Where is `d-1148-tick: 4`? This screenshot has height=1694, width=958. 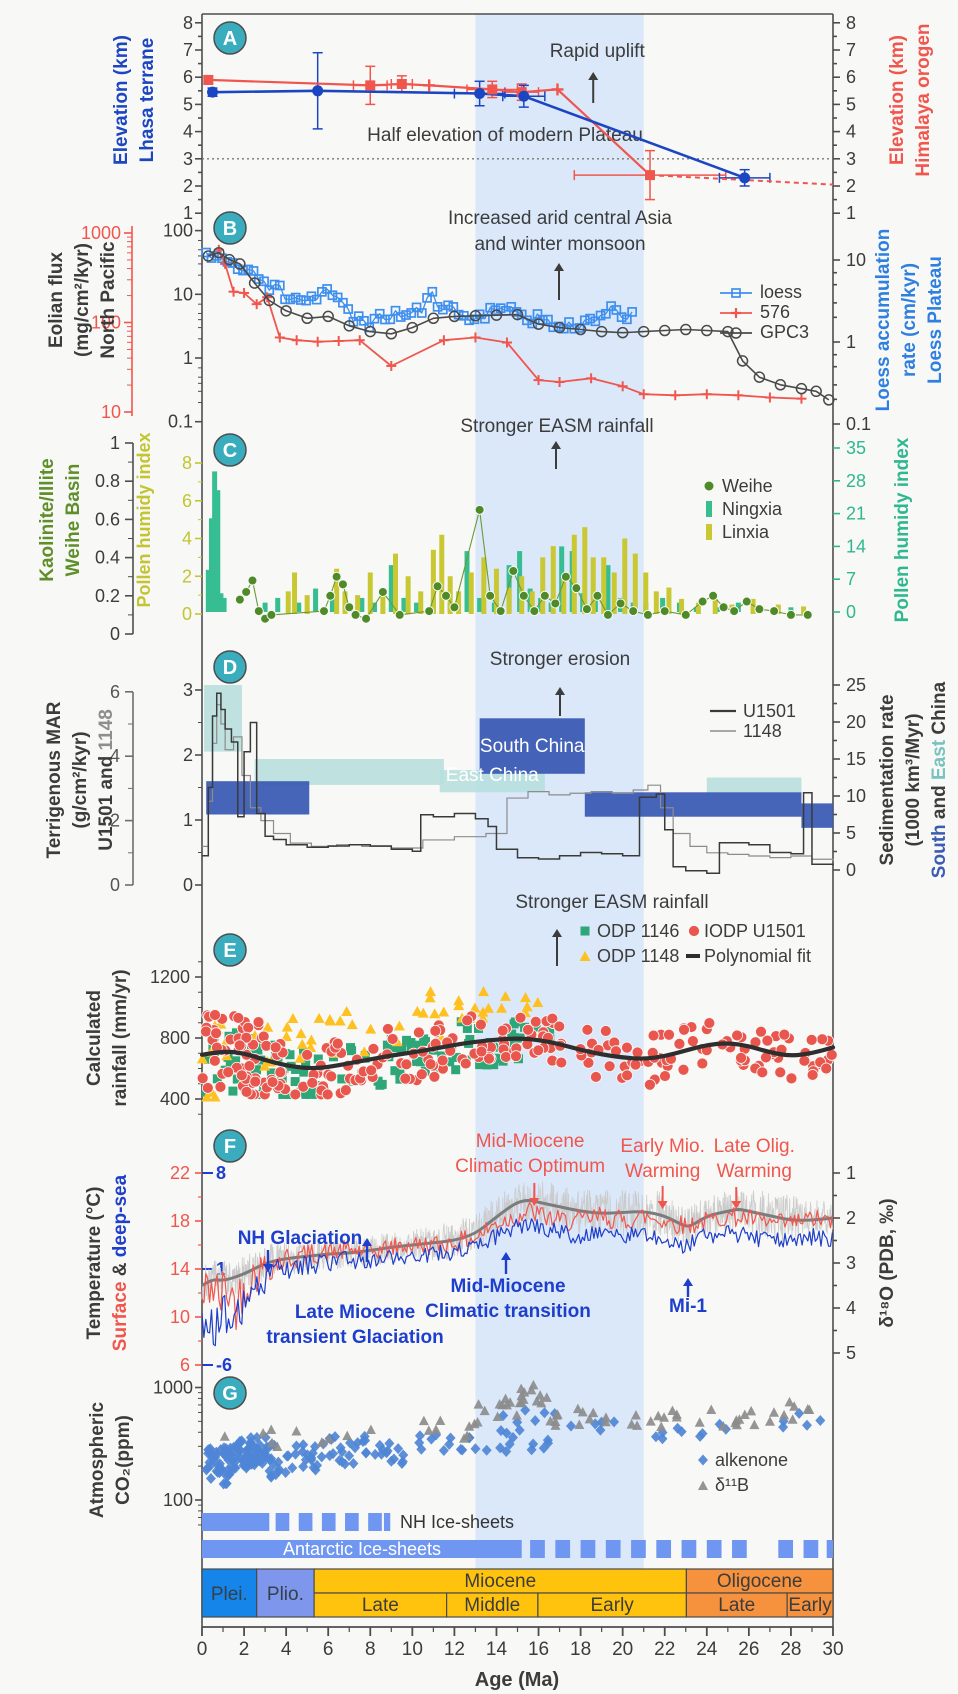 d-1148-tick: 4 is located at coordinates (115, 756).